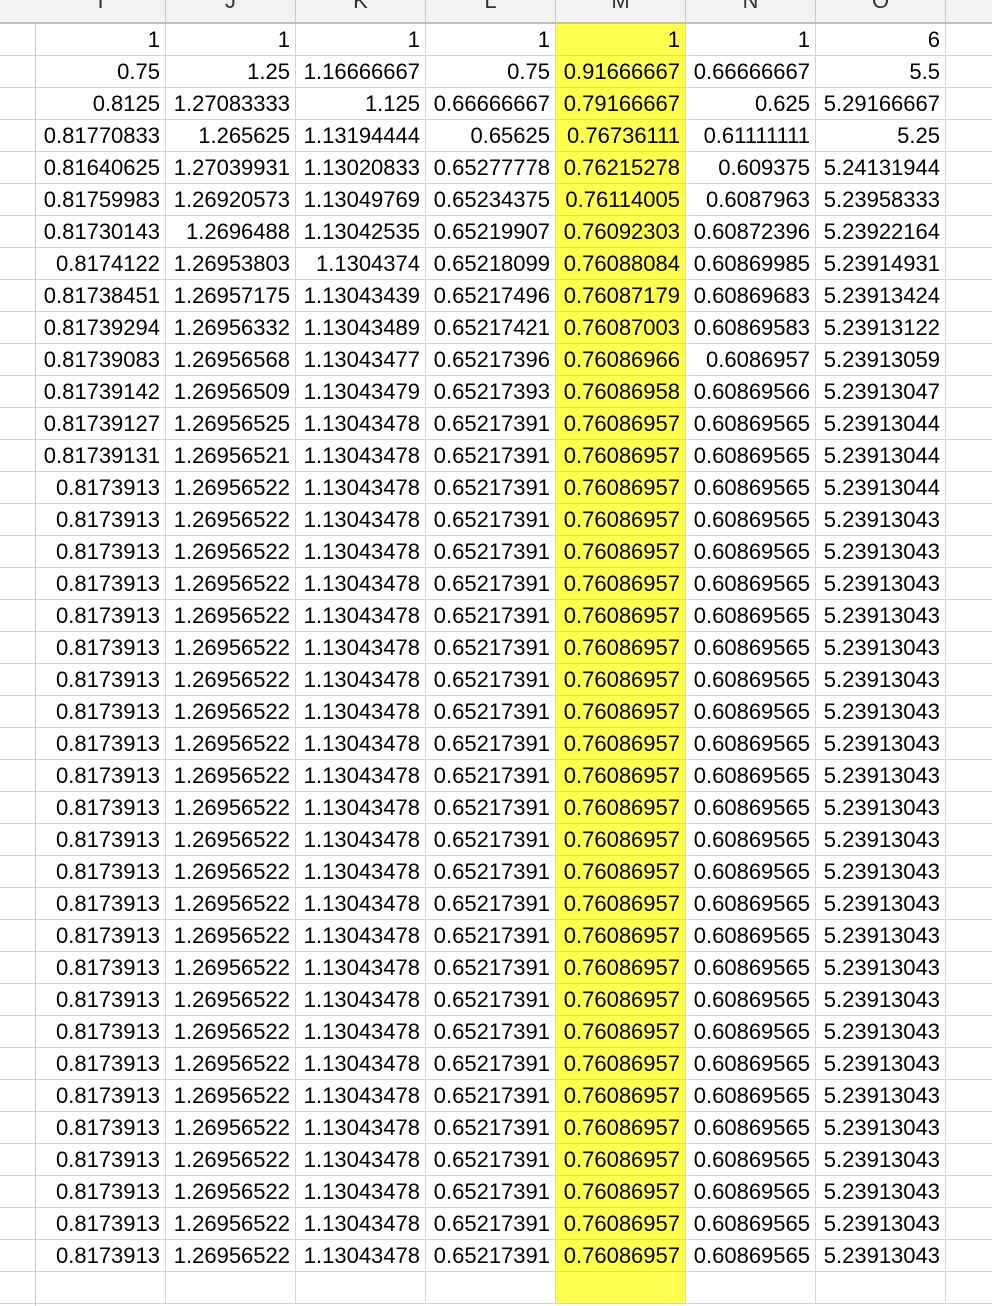  What do you see at coordinates (621, 39) in the screenshot?
I see `cell-m: 1` at bounding box center [621, 39].